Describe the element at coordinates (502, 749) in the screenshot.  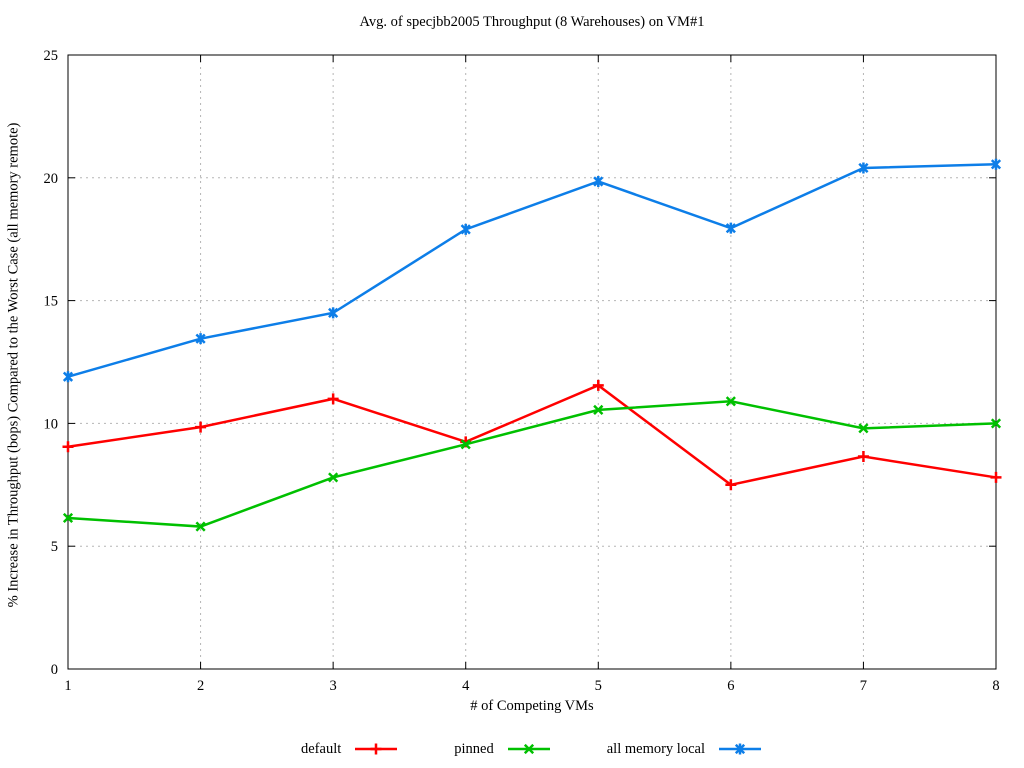
I see `legend-item-pinned: pinned` at that location.